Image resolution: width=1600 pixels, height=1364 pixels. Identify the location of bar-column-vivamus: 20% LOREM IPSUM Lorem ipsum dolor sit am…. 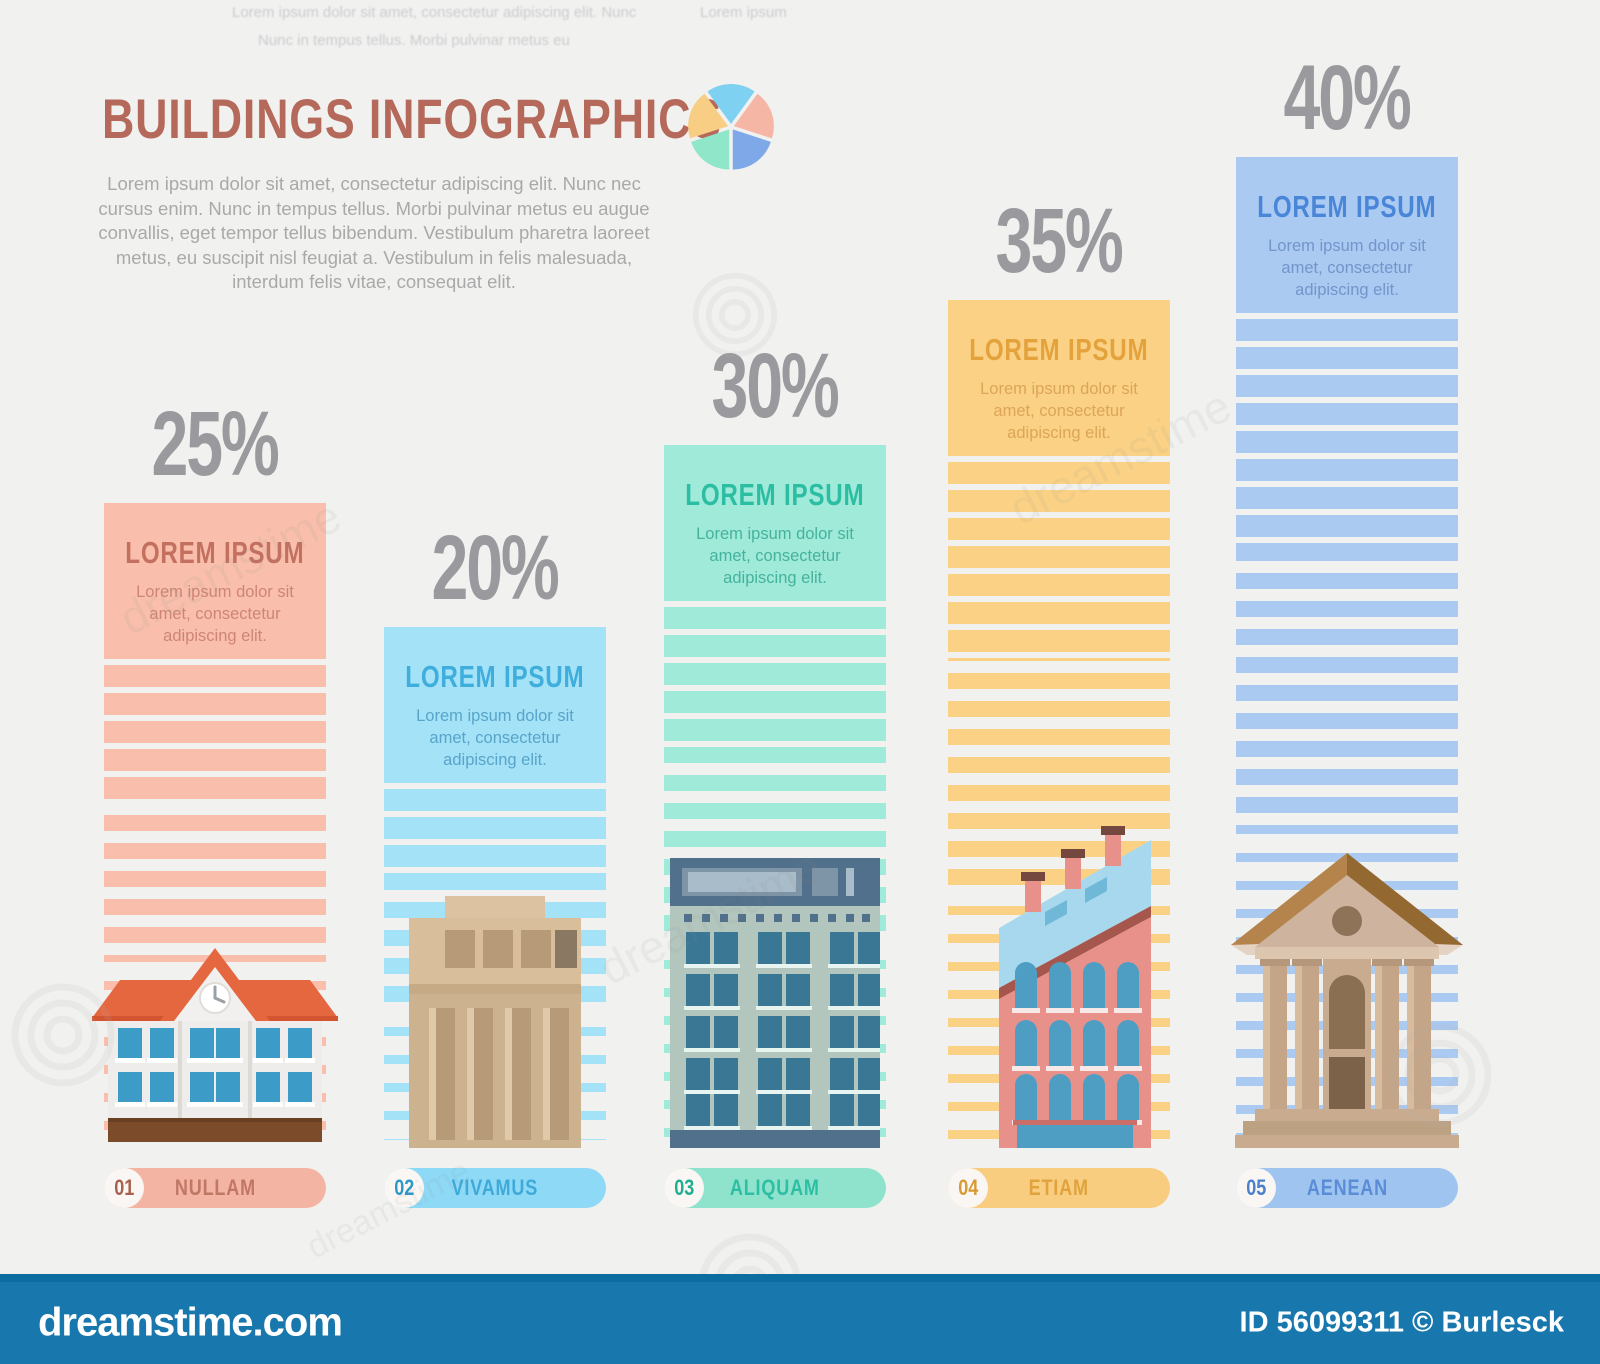
(495, 857).